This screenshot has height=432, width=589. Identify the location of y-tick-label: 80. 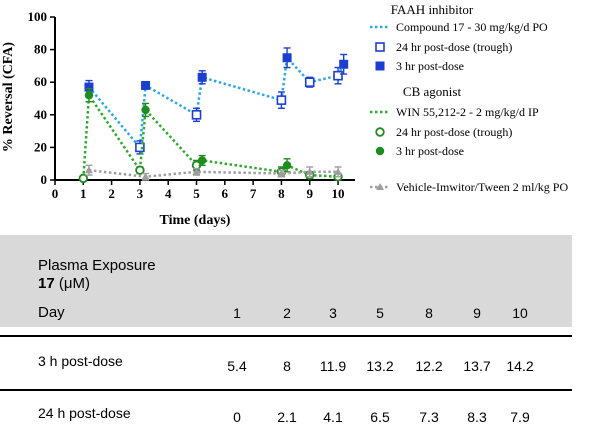
(40, 49).